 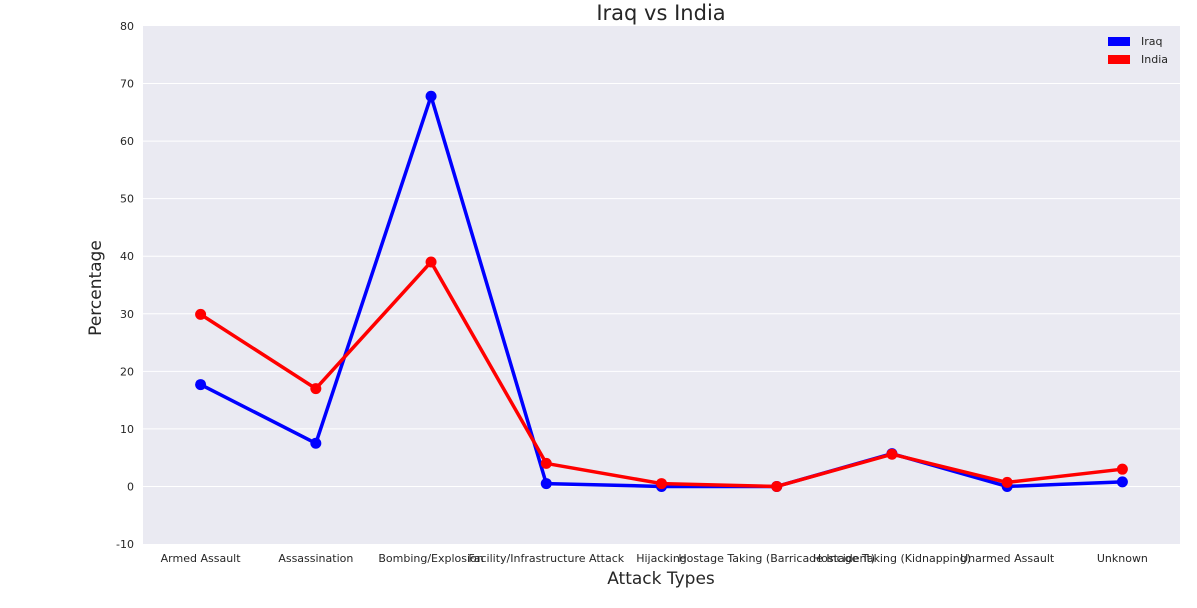 What do you see at coordinates (776, 558) in the screenshot?
I see `x-tick-label: Hostage Taking (Barricade Incident)` at bounding box center [776, 558].